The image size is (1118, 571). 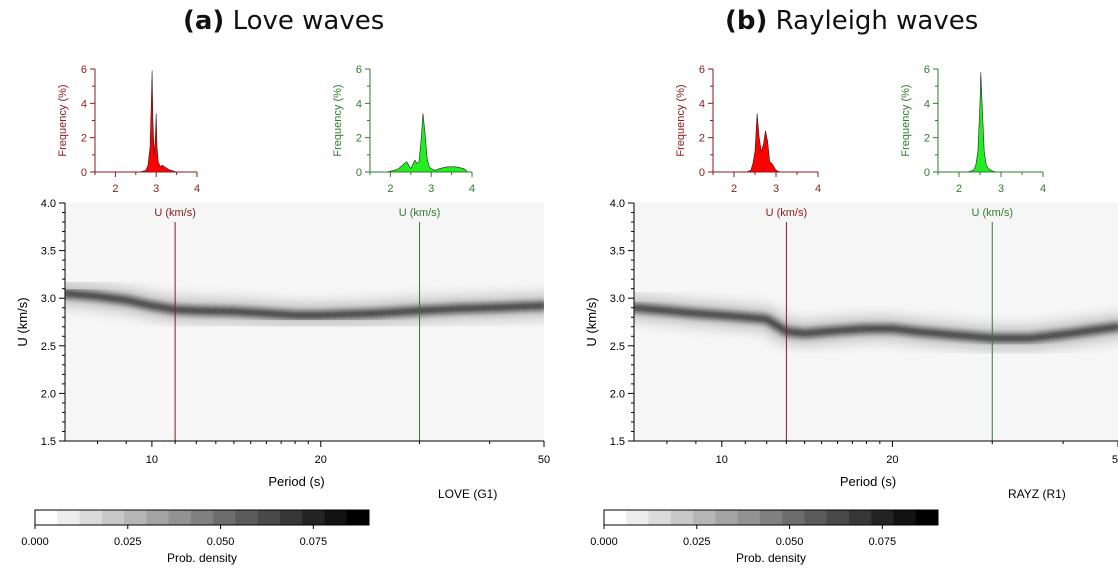 What do you see at coordinates (359, 104) in the screenshot?
I see `panel-a-hist-green-y-tick-label: 4` at bounding box center [359, 104].